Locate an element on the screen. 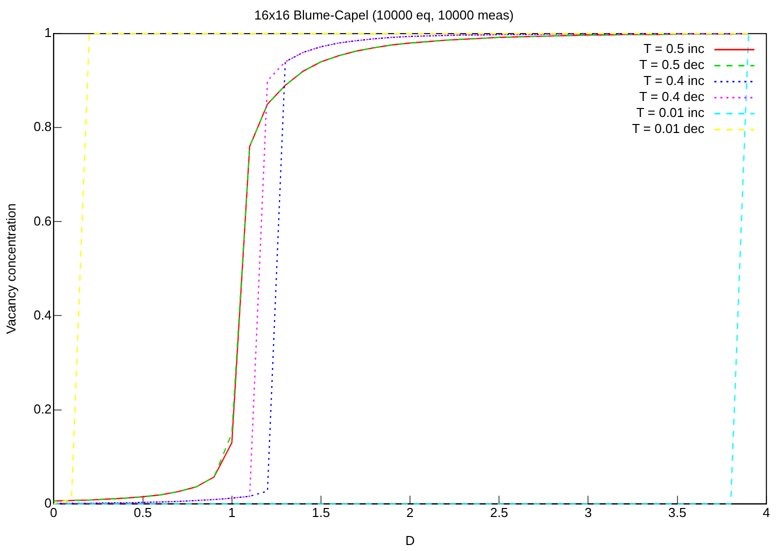 The height and width of the screenshot is (551, 780). y-tick-label: 0.4 is located at coordinates (43, 314).